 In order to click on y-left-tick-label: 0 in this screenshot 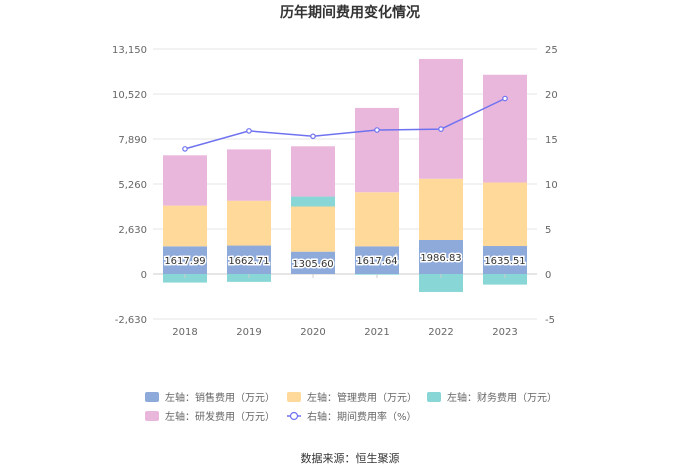, I will do `click(144, 275)`.